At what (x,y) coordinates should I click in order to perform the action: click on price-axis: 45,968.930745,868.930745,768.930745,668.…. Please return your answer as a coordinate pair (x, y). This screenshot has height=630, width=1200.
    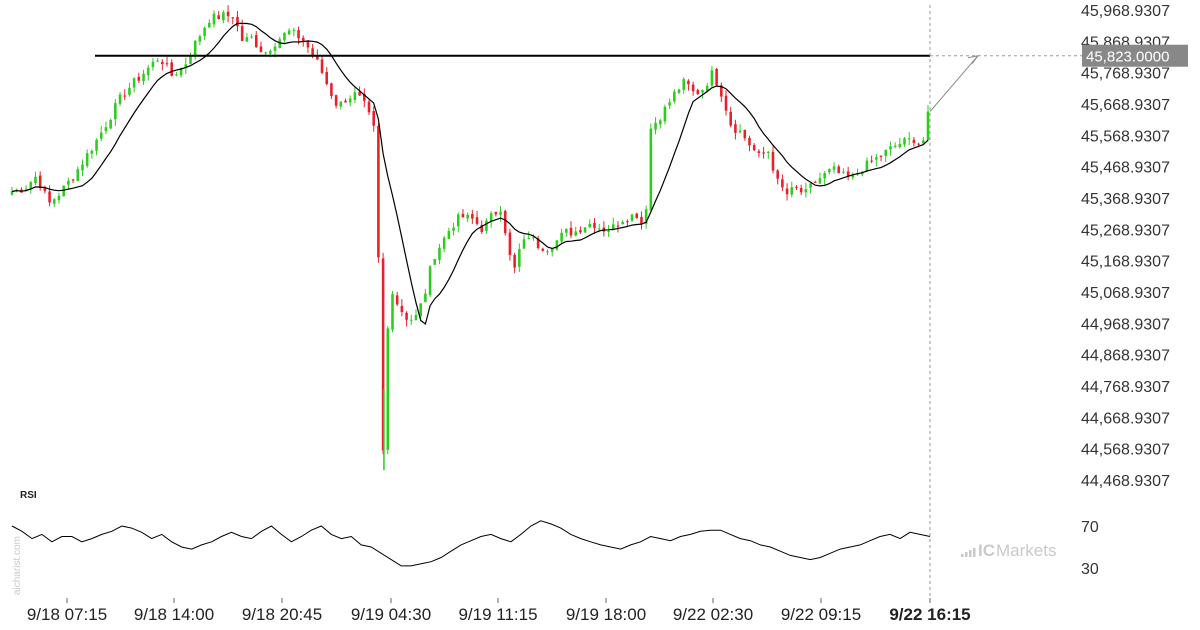
    Looking at the image, I should click on (1125, 246).